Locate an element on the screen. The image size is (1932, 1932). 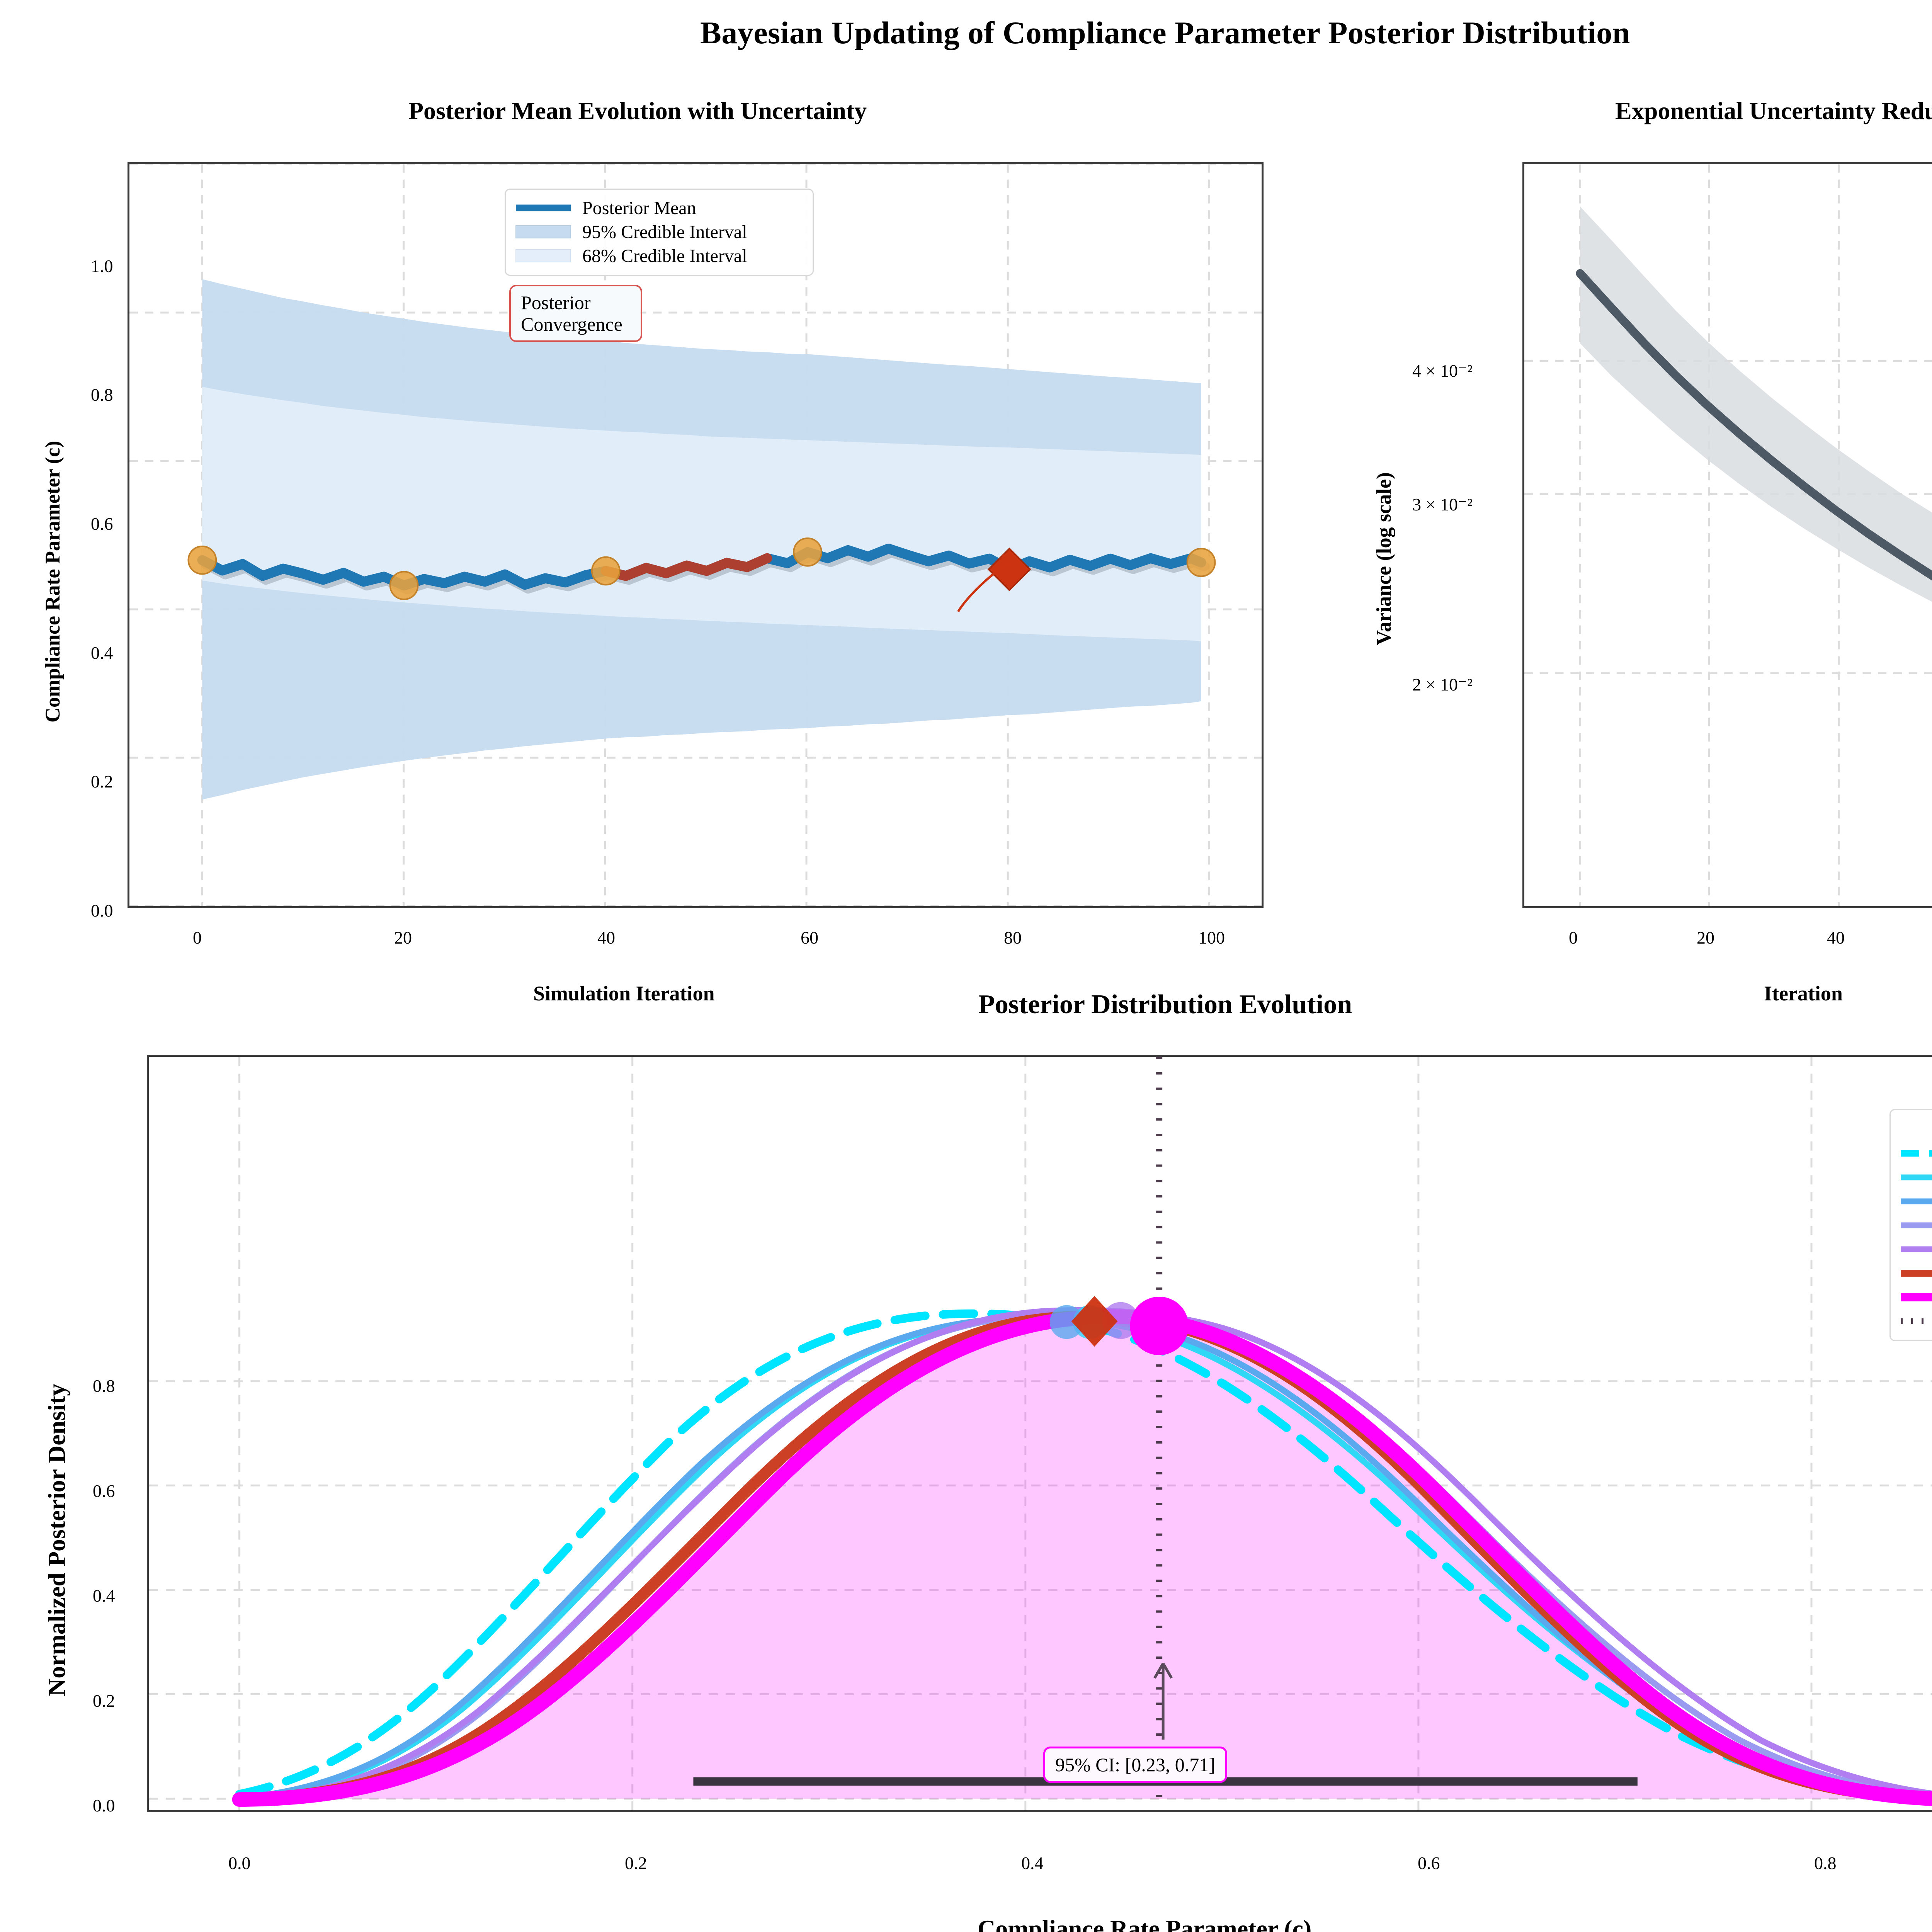
posterior-mean-swatch-icon is located at coordinates (543, 208).